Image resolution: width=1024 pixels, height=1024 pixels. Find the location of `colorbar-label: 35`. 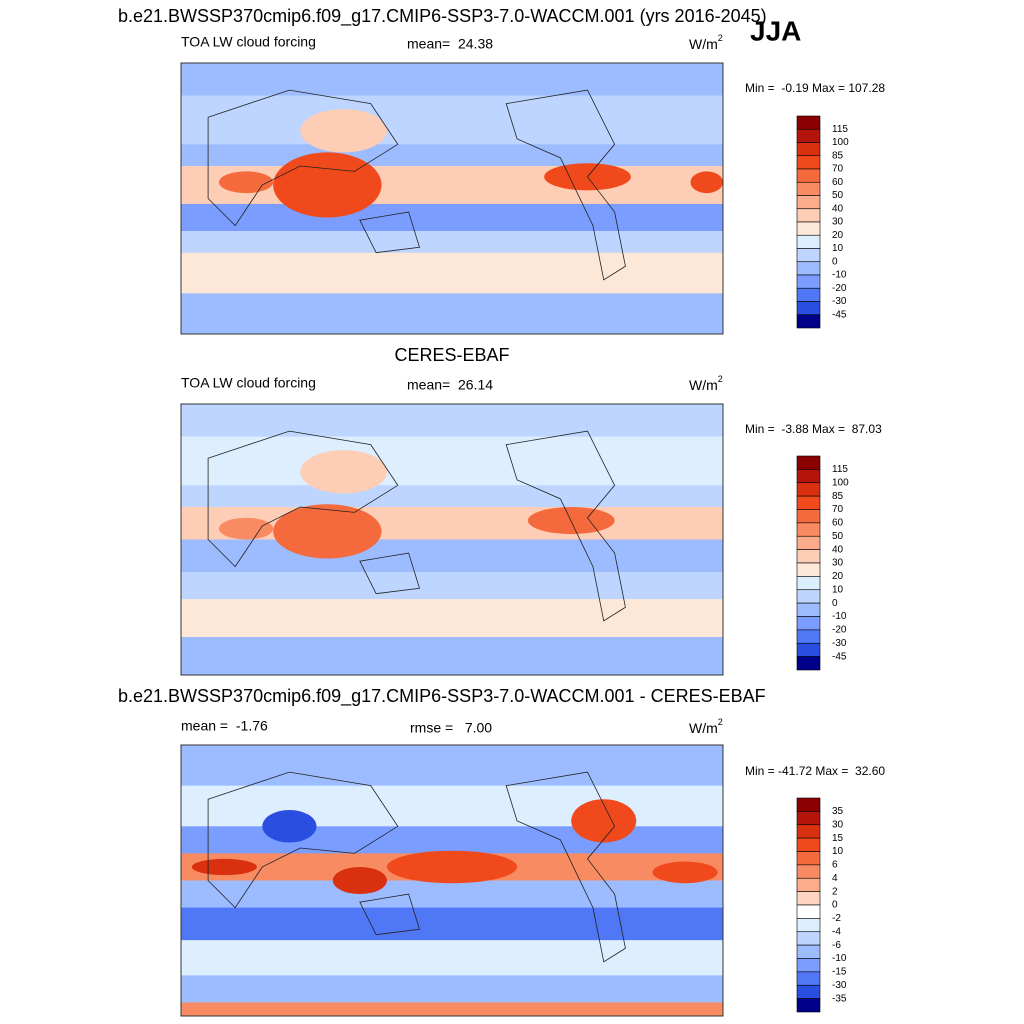

colorbar-label: 35 is located at coordinates (838, 811).